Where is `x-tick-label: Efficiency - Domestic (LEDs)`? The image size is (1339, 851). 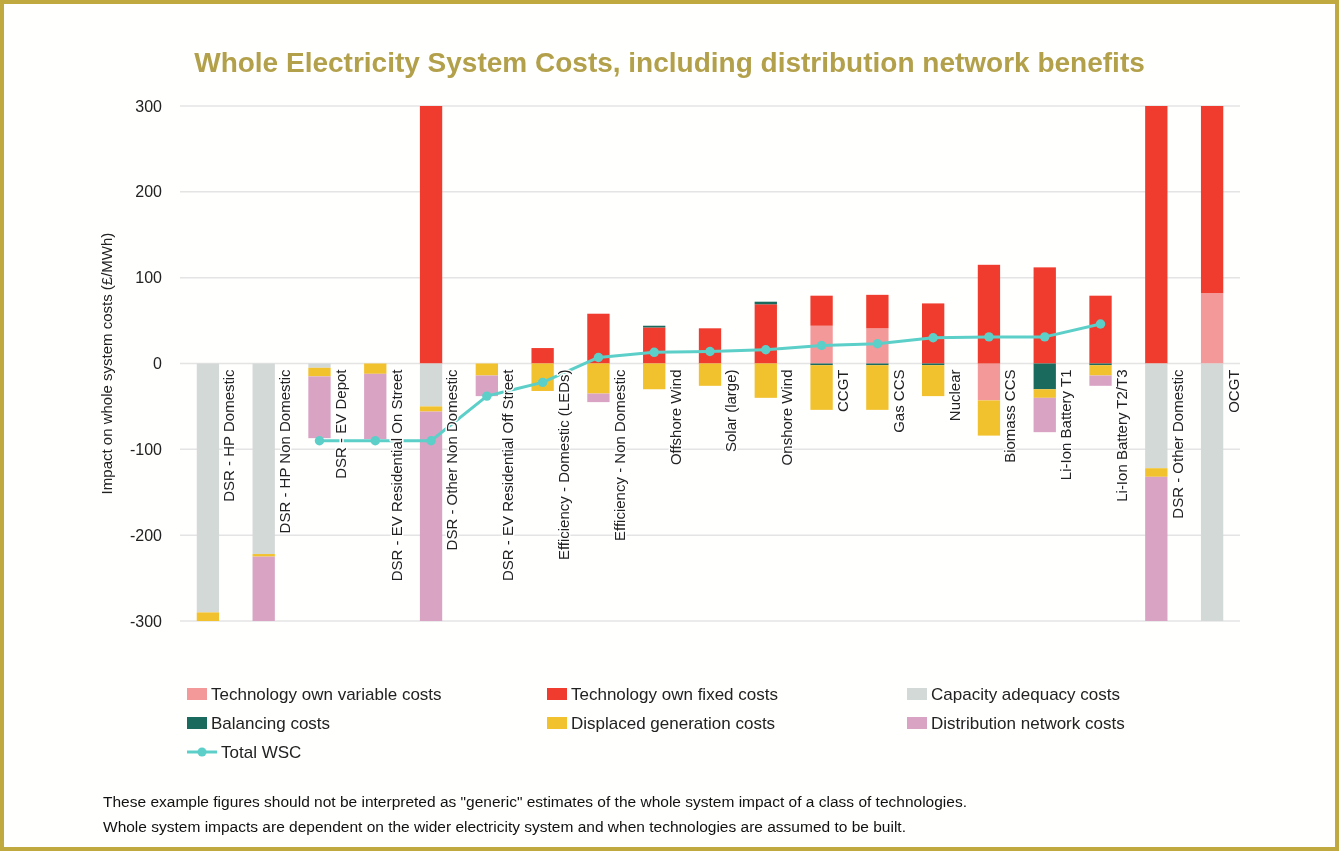 x-tick-label: Efficiency - Domestic (LEDs) is located at coordinates (564, 465).